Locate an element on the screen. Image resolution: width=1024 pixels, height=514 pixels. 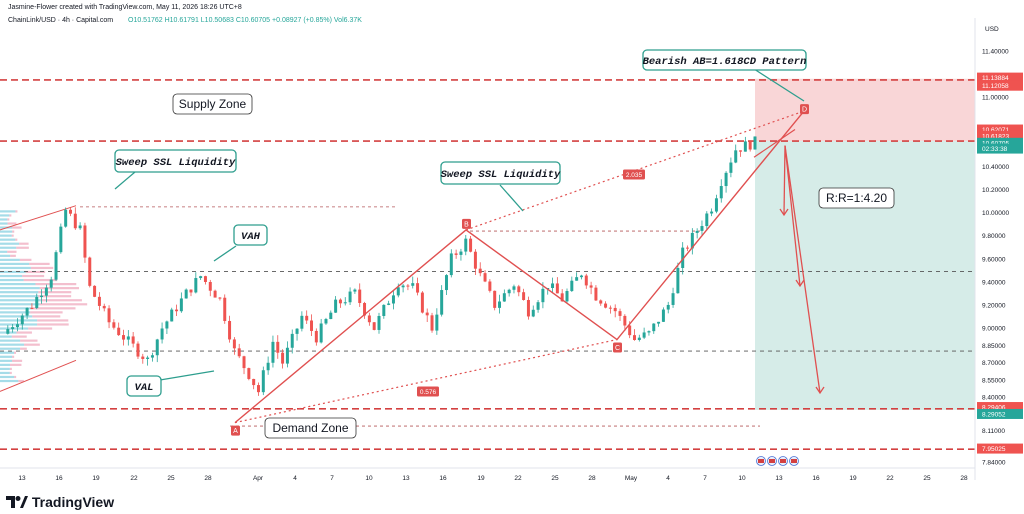
fib-label-0: 0.576 is located at coordinates (428, 392).